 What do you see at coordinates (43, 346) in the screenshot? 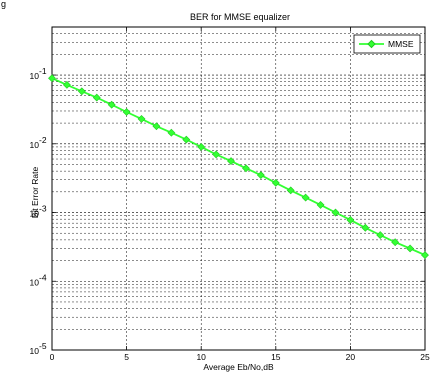
I see `y-tick-exponent: -5` at bounding box center [43, 346].